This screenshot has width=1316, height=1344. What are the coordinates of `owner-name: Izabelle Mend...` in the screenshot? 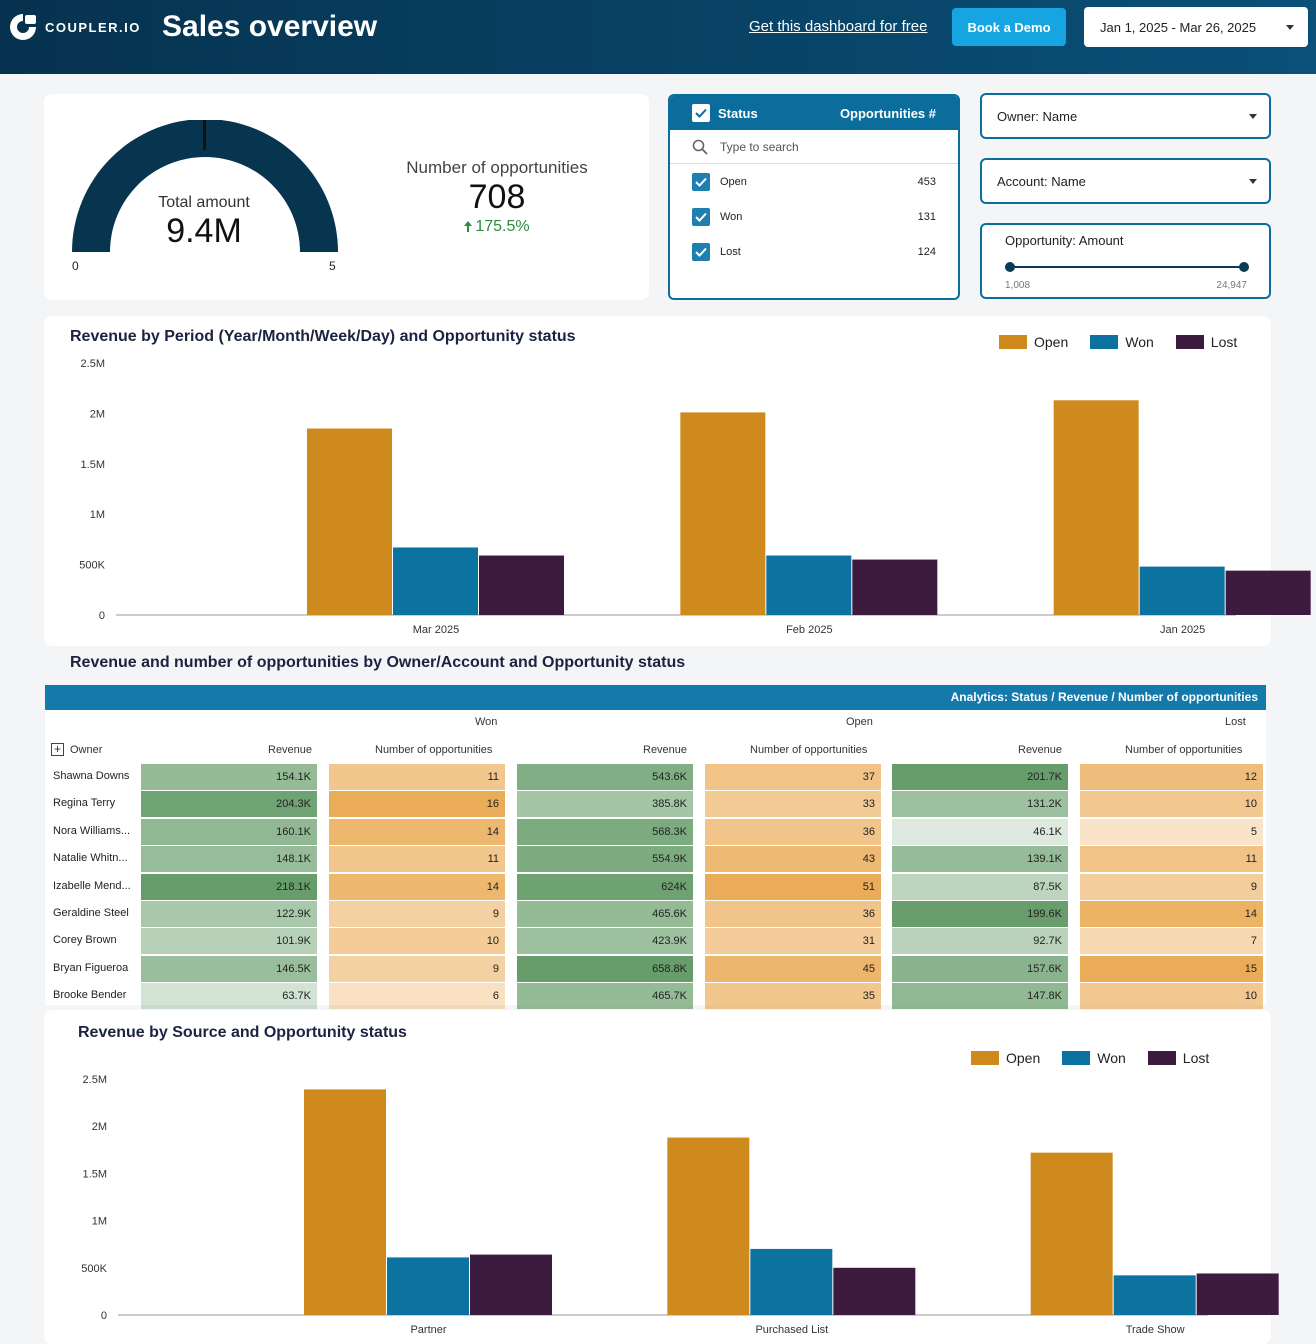 It's located at (92, 885).